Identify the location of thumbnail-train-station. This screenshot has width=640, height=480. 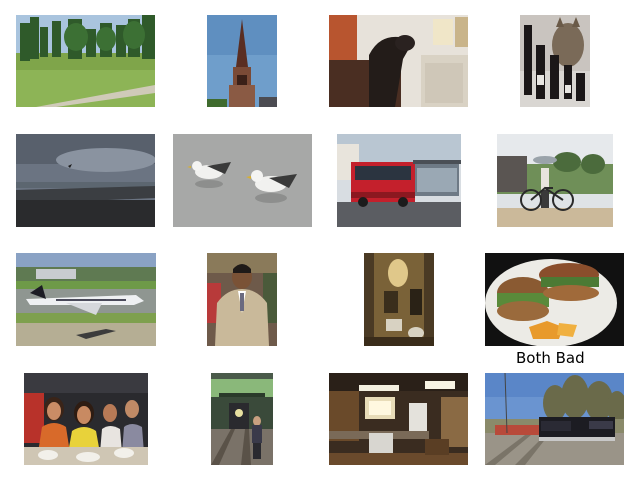
(242, 419).